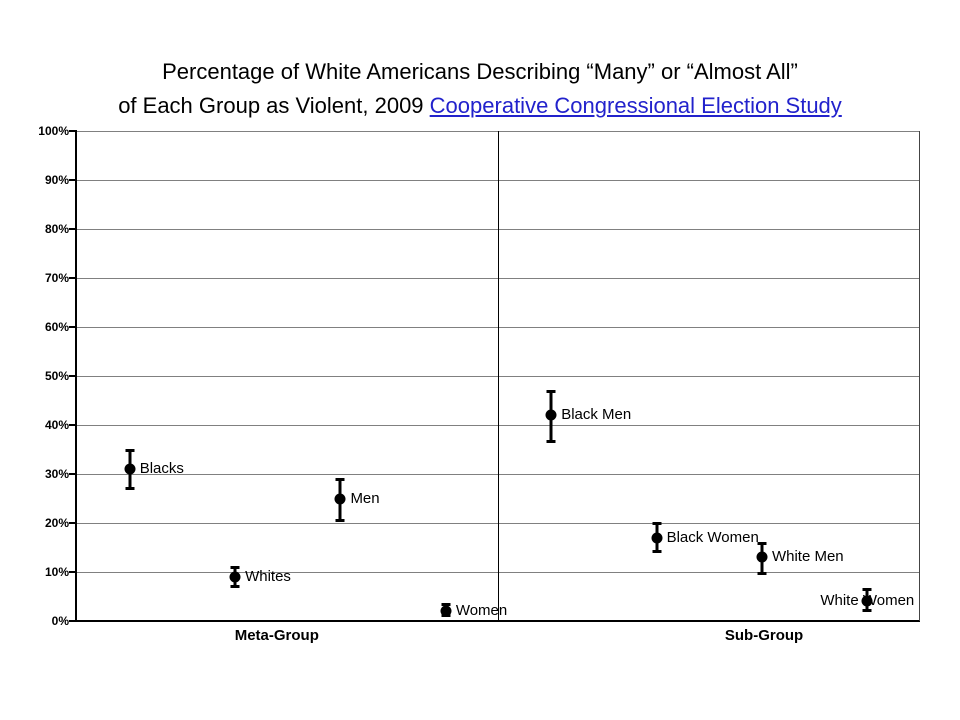 The height and width of the screenshot is (720, 960). What do you see at coordinates (56, 327) in the screenshot?
I see `y-tick-label: 60%` at bounding box center [56, 327].